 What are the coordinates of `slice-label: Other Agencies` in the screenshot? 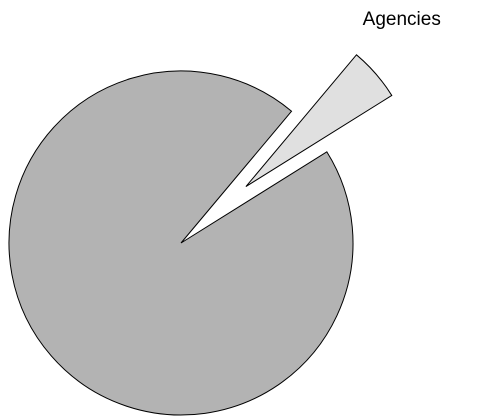 It's located at (401, 15).